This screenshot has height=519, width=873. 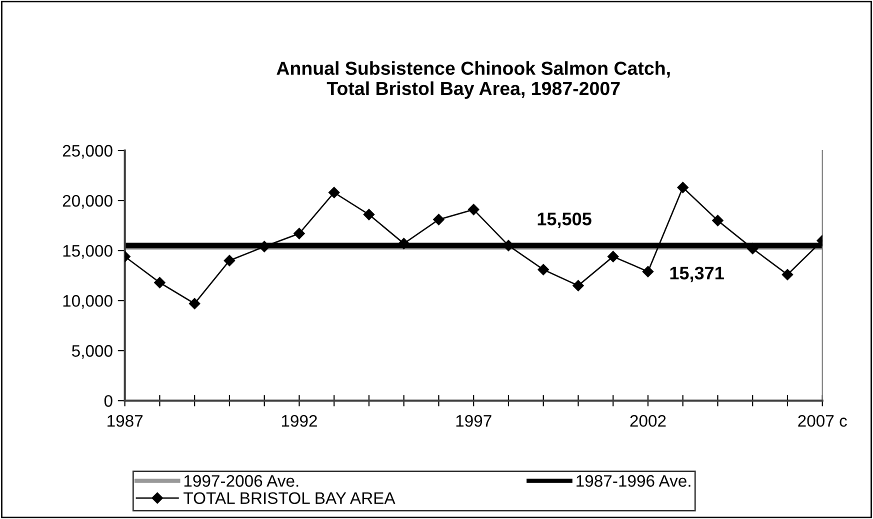 I want to click on legend-label: 1987-1996 Ave., so click(x=633, y=481).